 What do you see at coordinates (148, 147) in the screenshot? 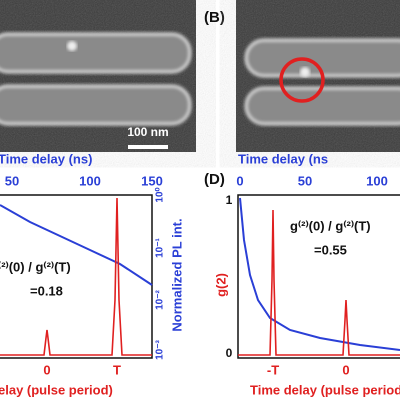
I see `scale-bar` at bounding box center [148, 147].